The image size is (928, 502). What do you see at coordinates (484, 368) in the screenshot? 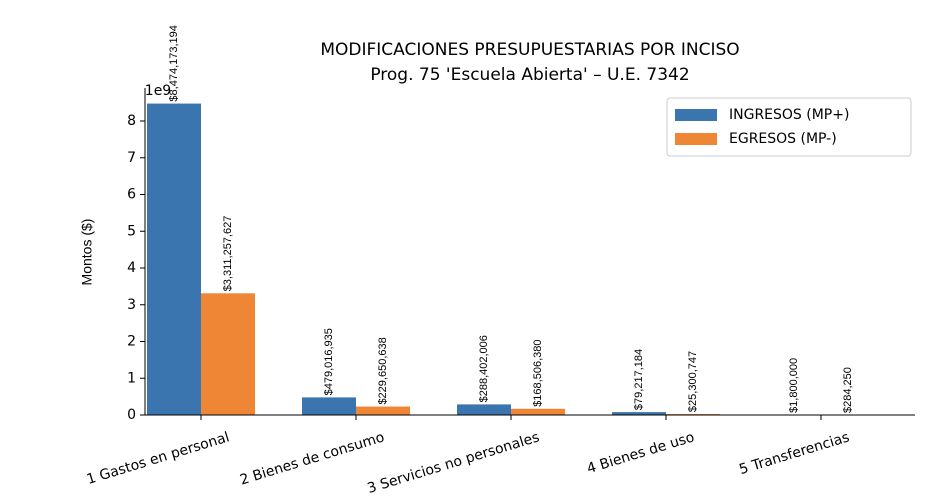
I see `value-label: $288,402,006` at bounding box center [484, 368].